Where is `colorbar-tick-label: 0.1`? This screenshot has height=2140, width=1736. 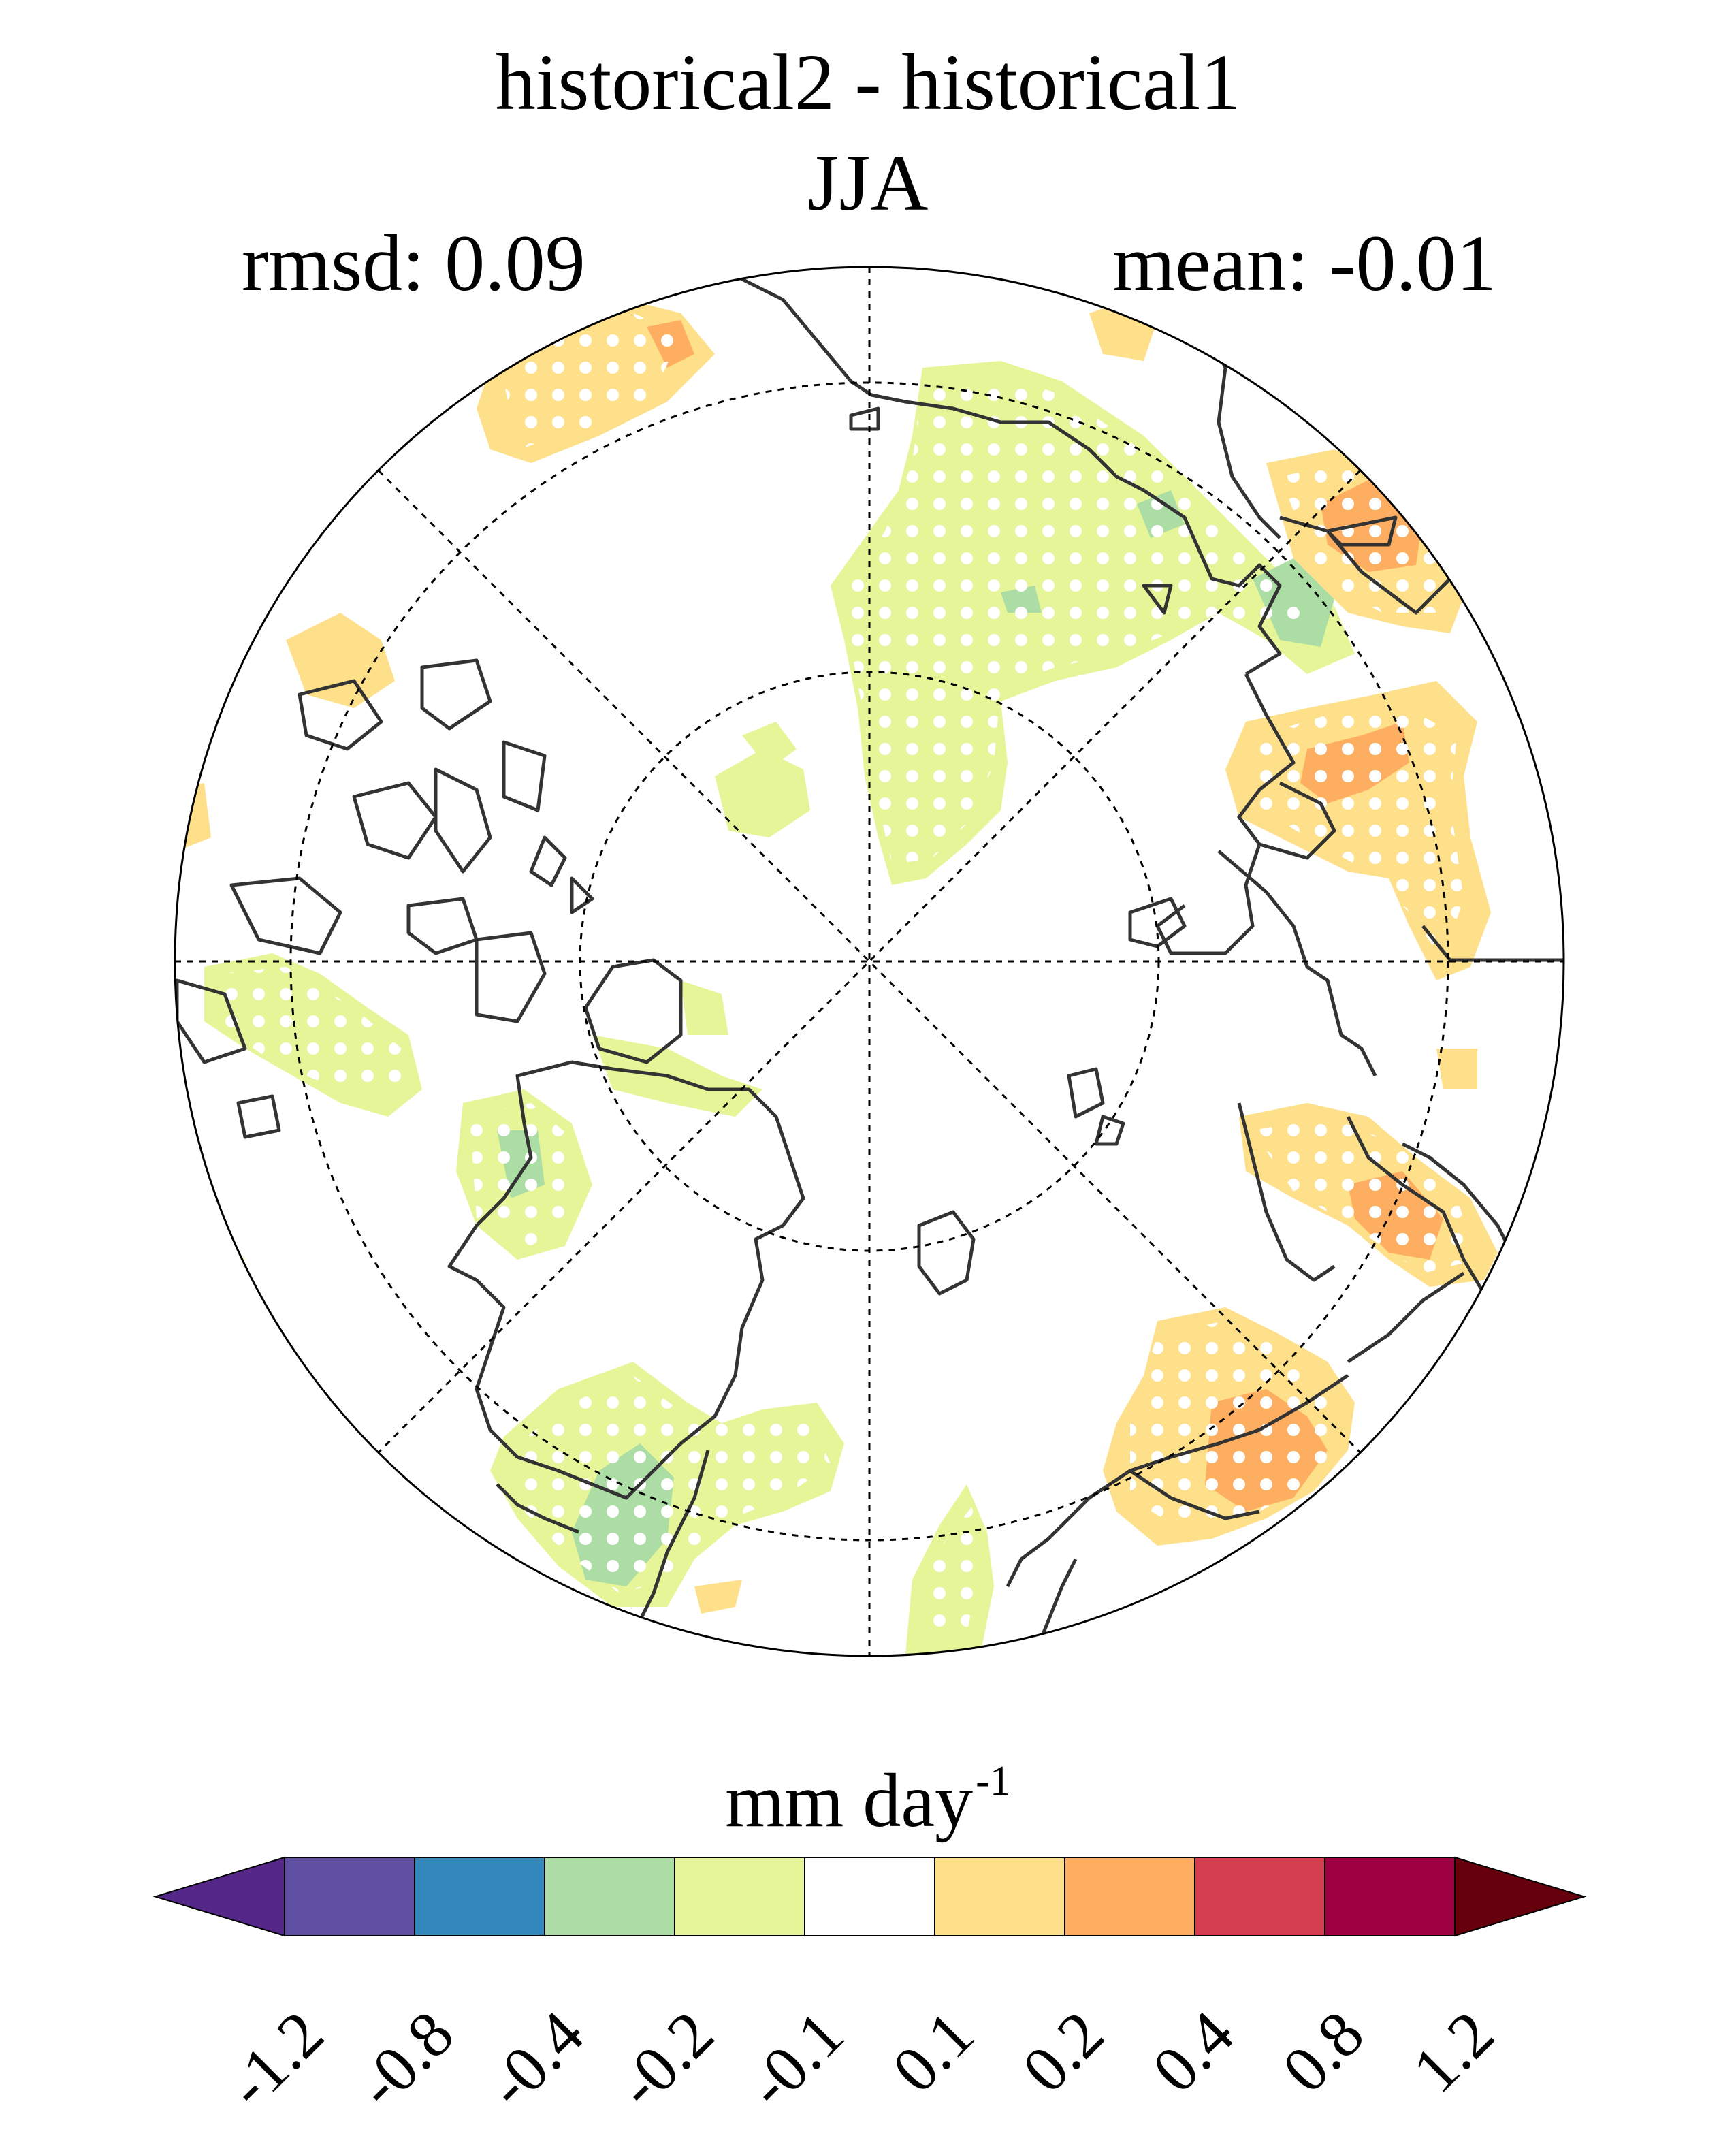 colorbar-tick-label: 0.1 is located at coordinates (933, 2051).